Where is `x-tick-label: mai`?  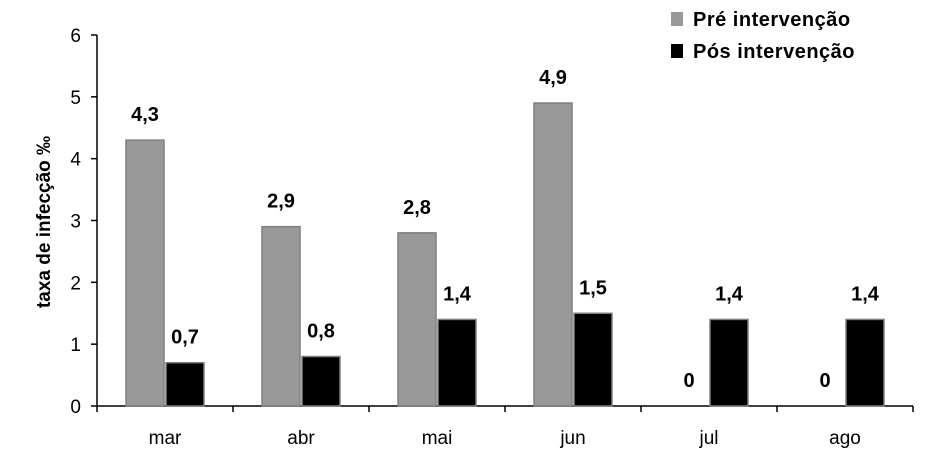 x-tick-label: mai is located at coordinates (437, 438).